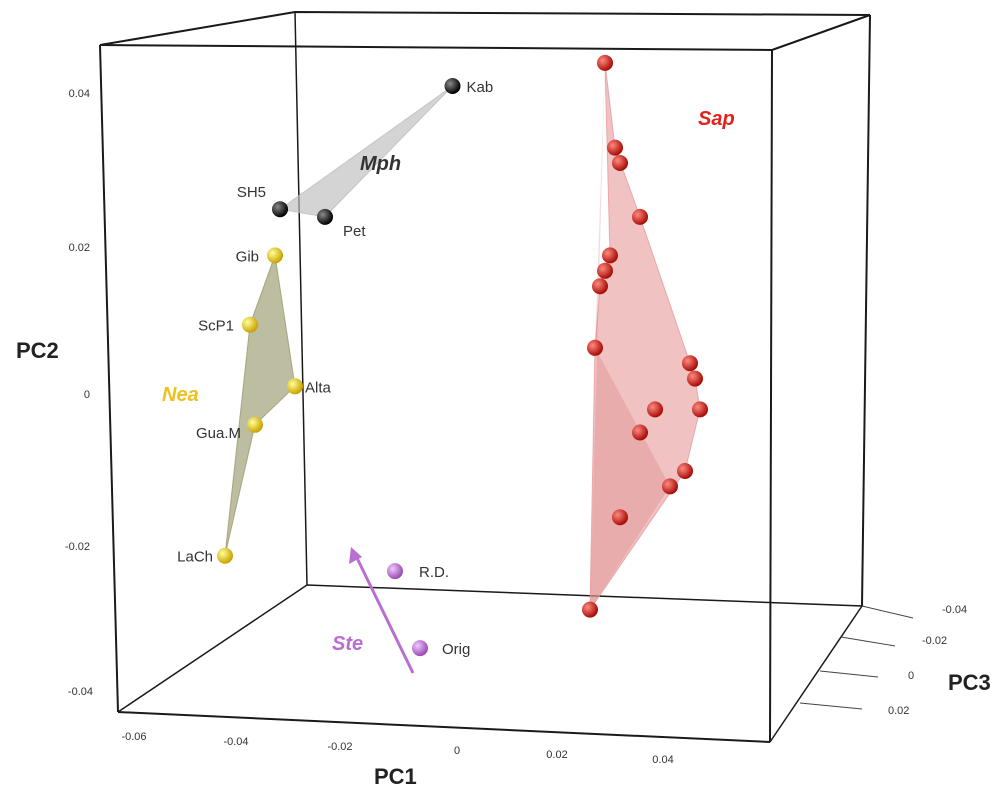  Describe the element at coordinates (355, 555) in the screenshot. I see `ste-arrow-head` at that location.